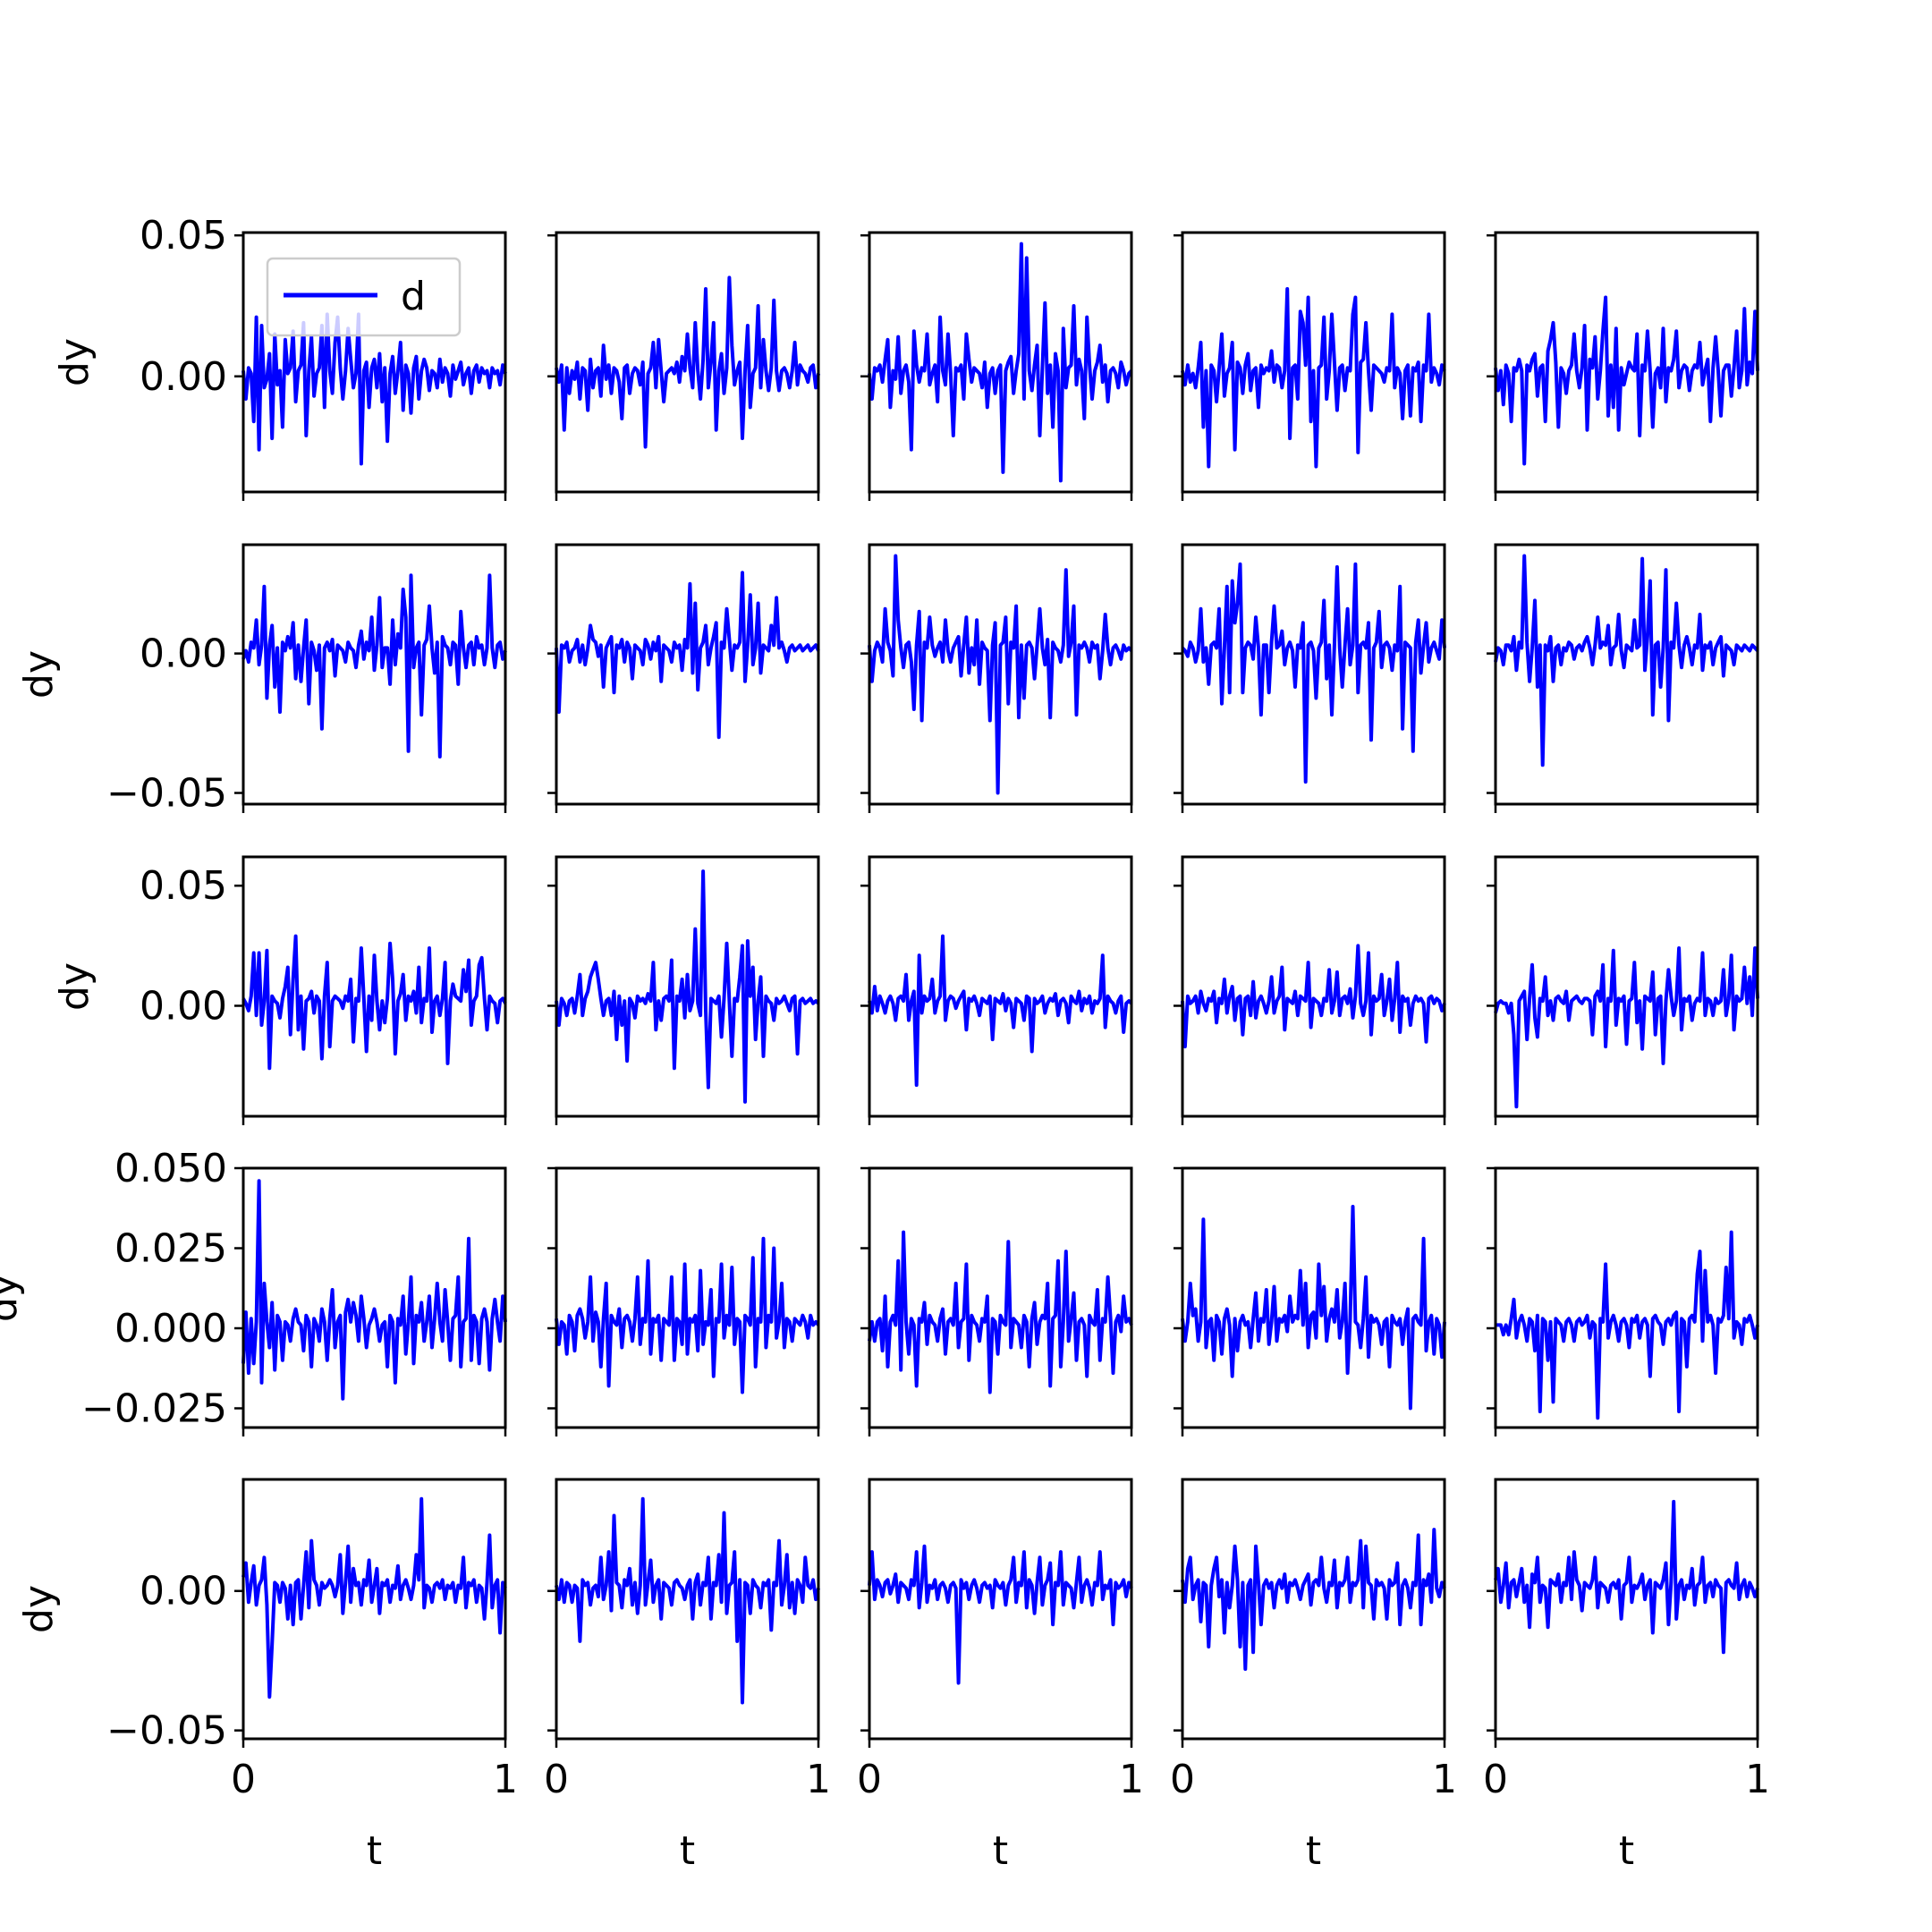  I want to click on subplot-r5-c2: 0 1 t, so click(687, 1676).